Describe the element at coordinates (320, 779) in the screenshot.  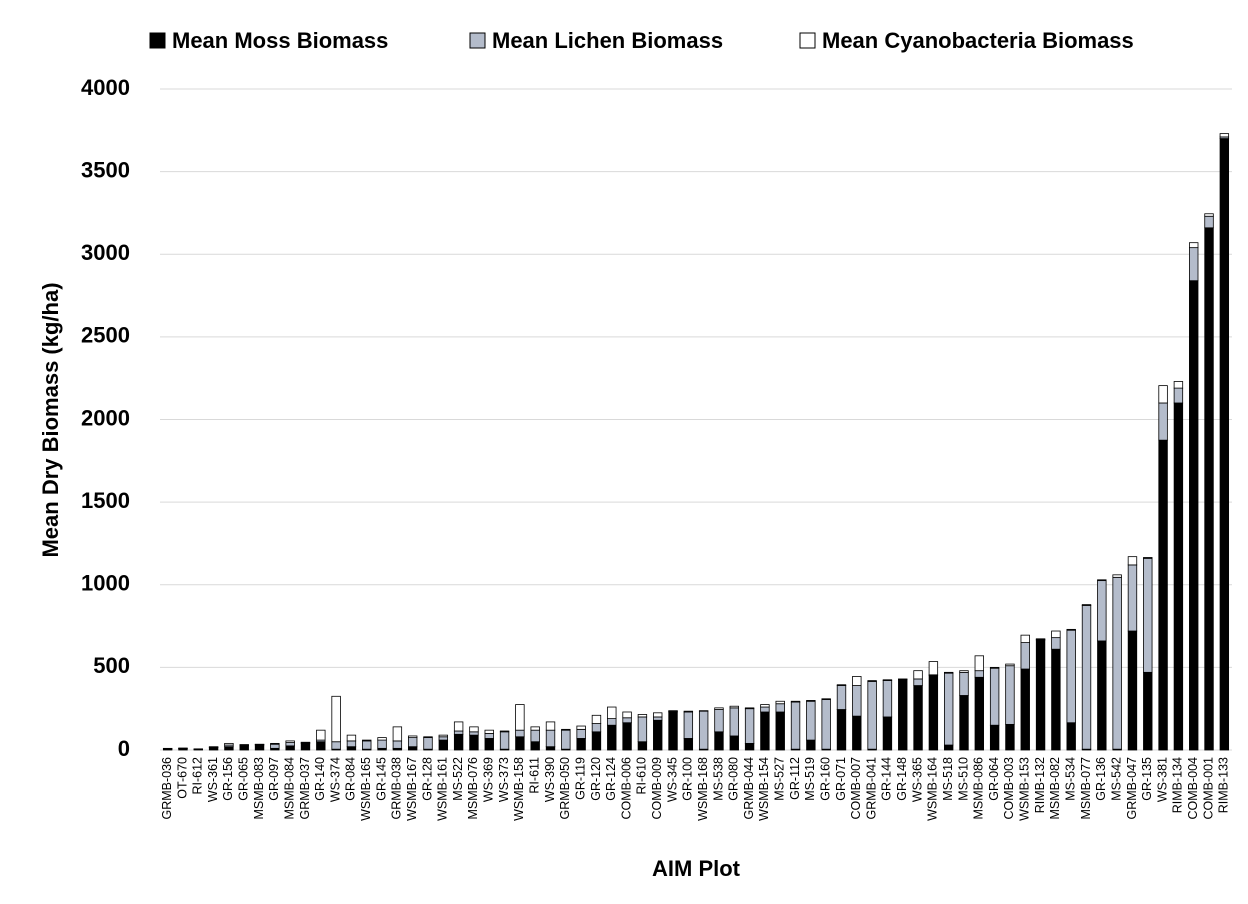
I see `x-tick-label: GR-140` at that location.